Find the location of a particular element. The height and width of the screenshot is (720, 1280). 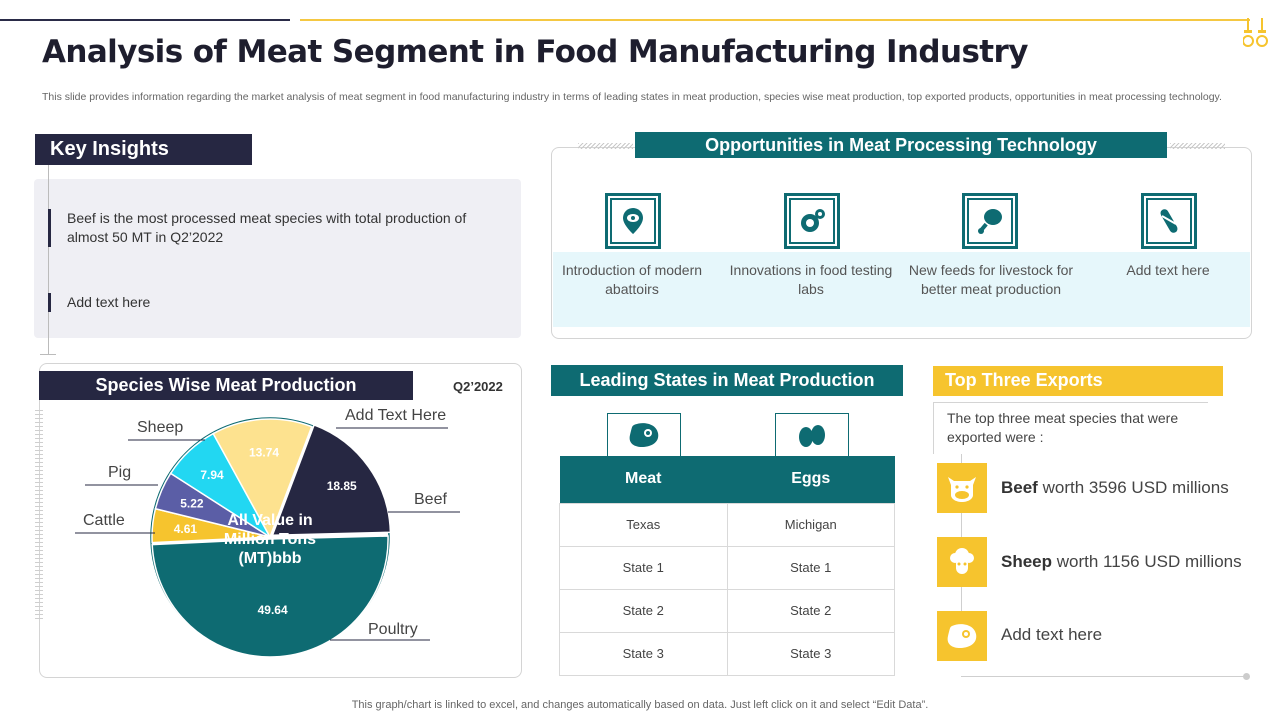

pie-value-label: 13.74 is located at coordinates (264, 452).